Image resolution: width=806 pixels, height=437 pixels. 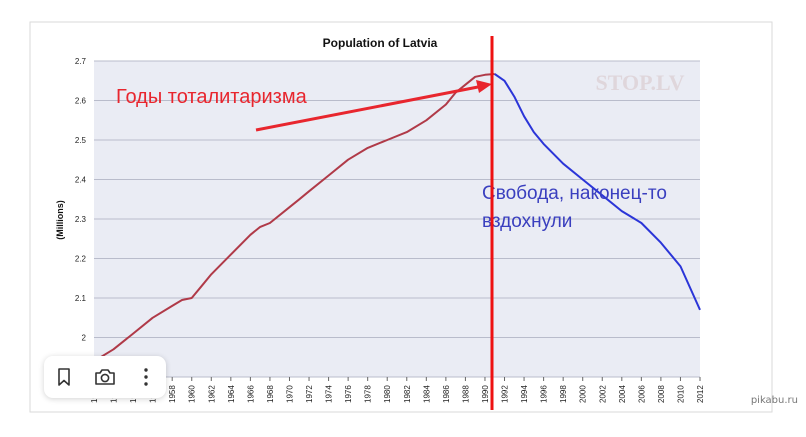 I want to click on camera-icon, so click(x=105, y=377).